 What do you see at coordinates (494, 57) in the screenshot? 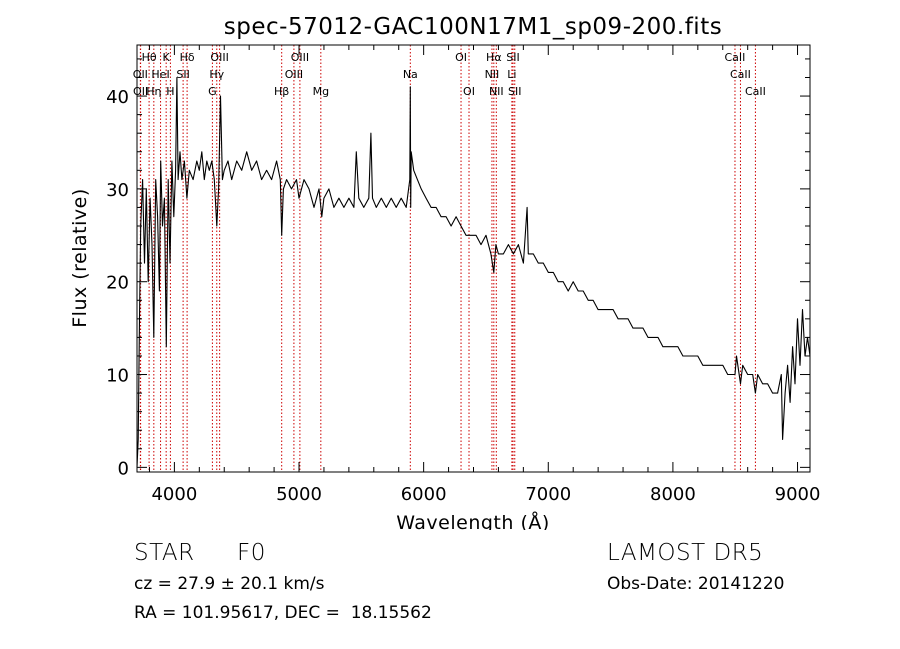
I see `line-label: Hα` at bounding box center [494, 57].